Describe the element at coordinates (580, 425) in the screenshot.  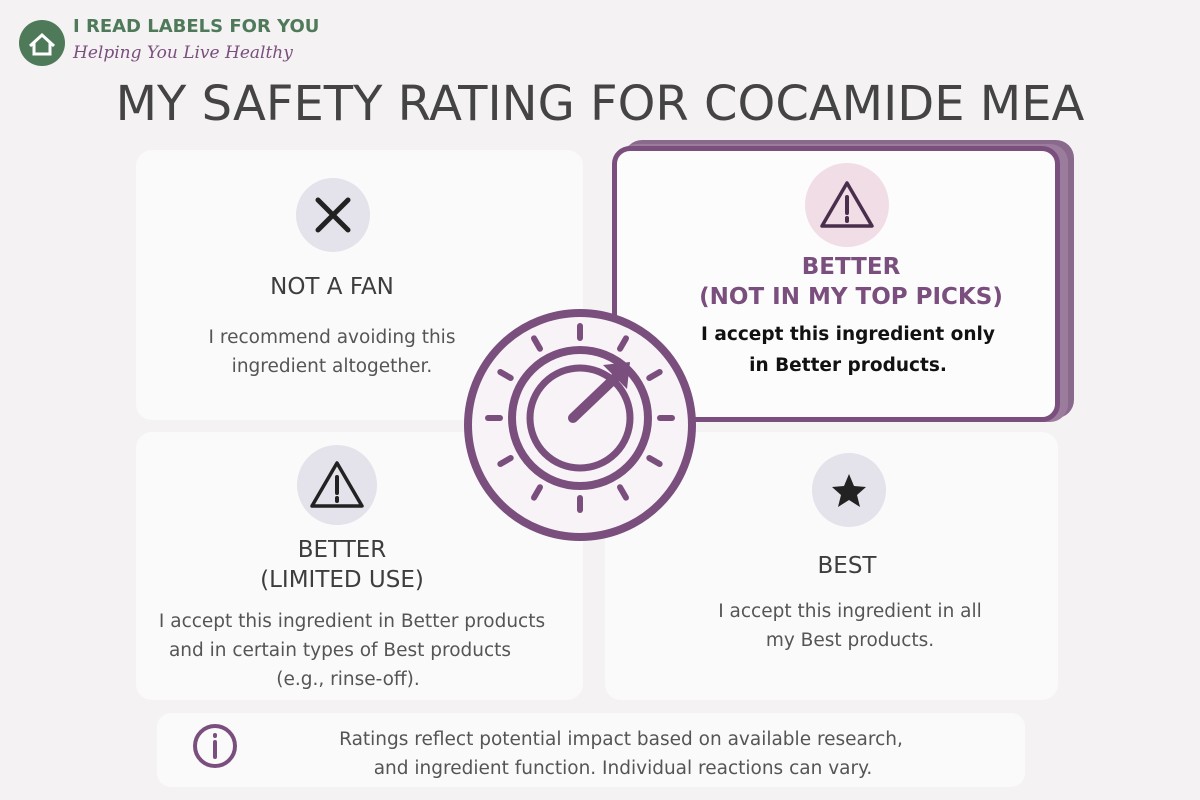
I see `dial` at that location.